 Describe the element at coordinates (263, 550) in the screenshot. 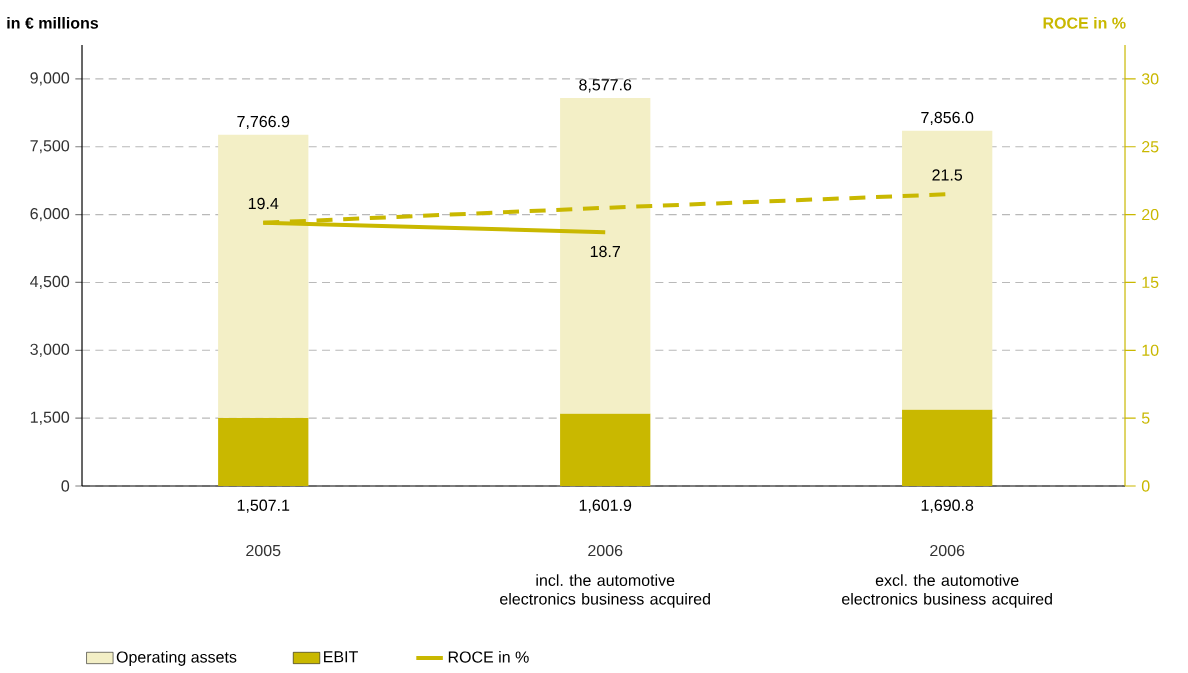

I see `x-tick-label: 2005` at that location.